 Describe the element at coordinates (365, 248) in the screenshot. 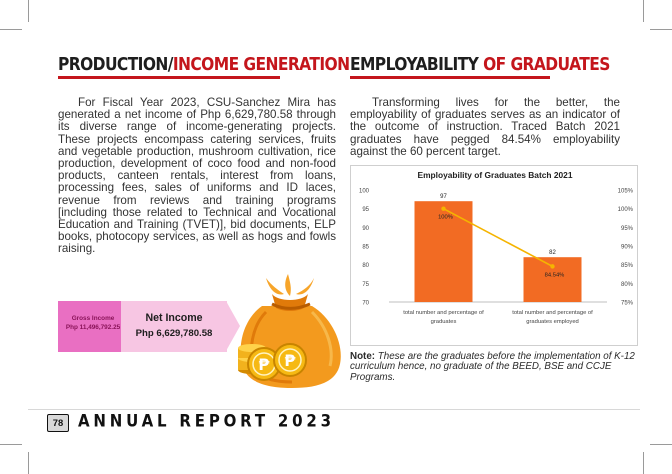

I see `y-tick-label-left: 85` at that location.